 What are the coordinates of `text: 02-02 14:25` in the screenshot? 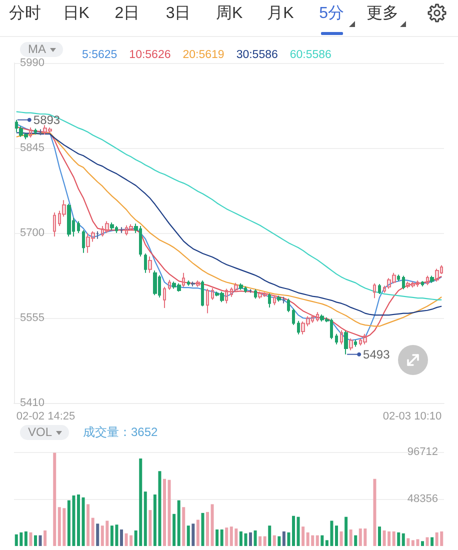 It's located at (46, 416).